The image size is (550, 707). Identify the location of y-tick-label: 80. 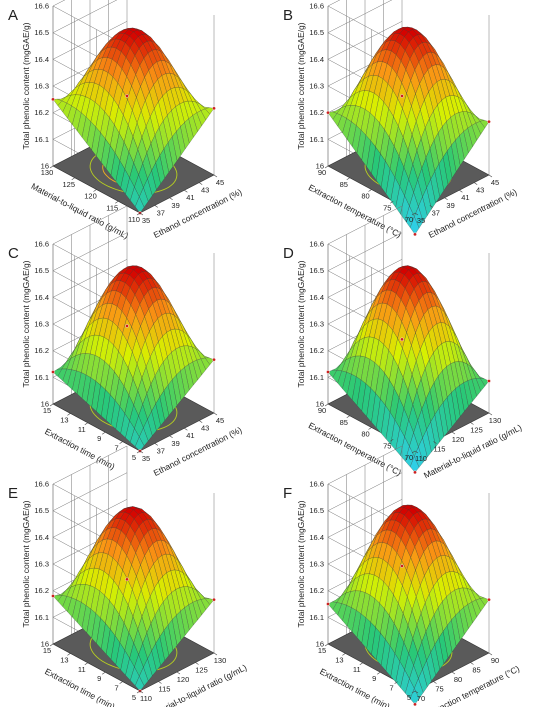
(365, 434).